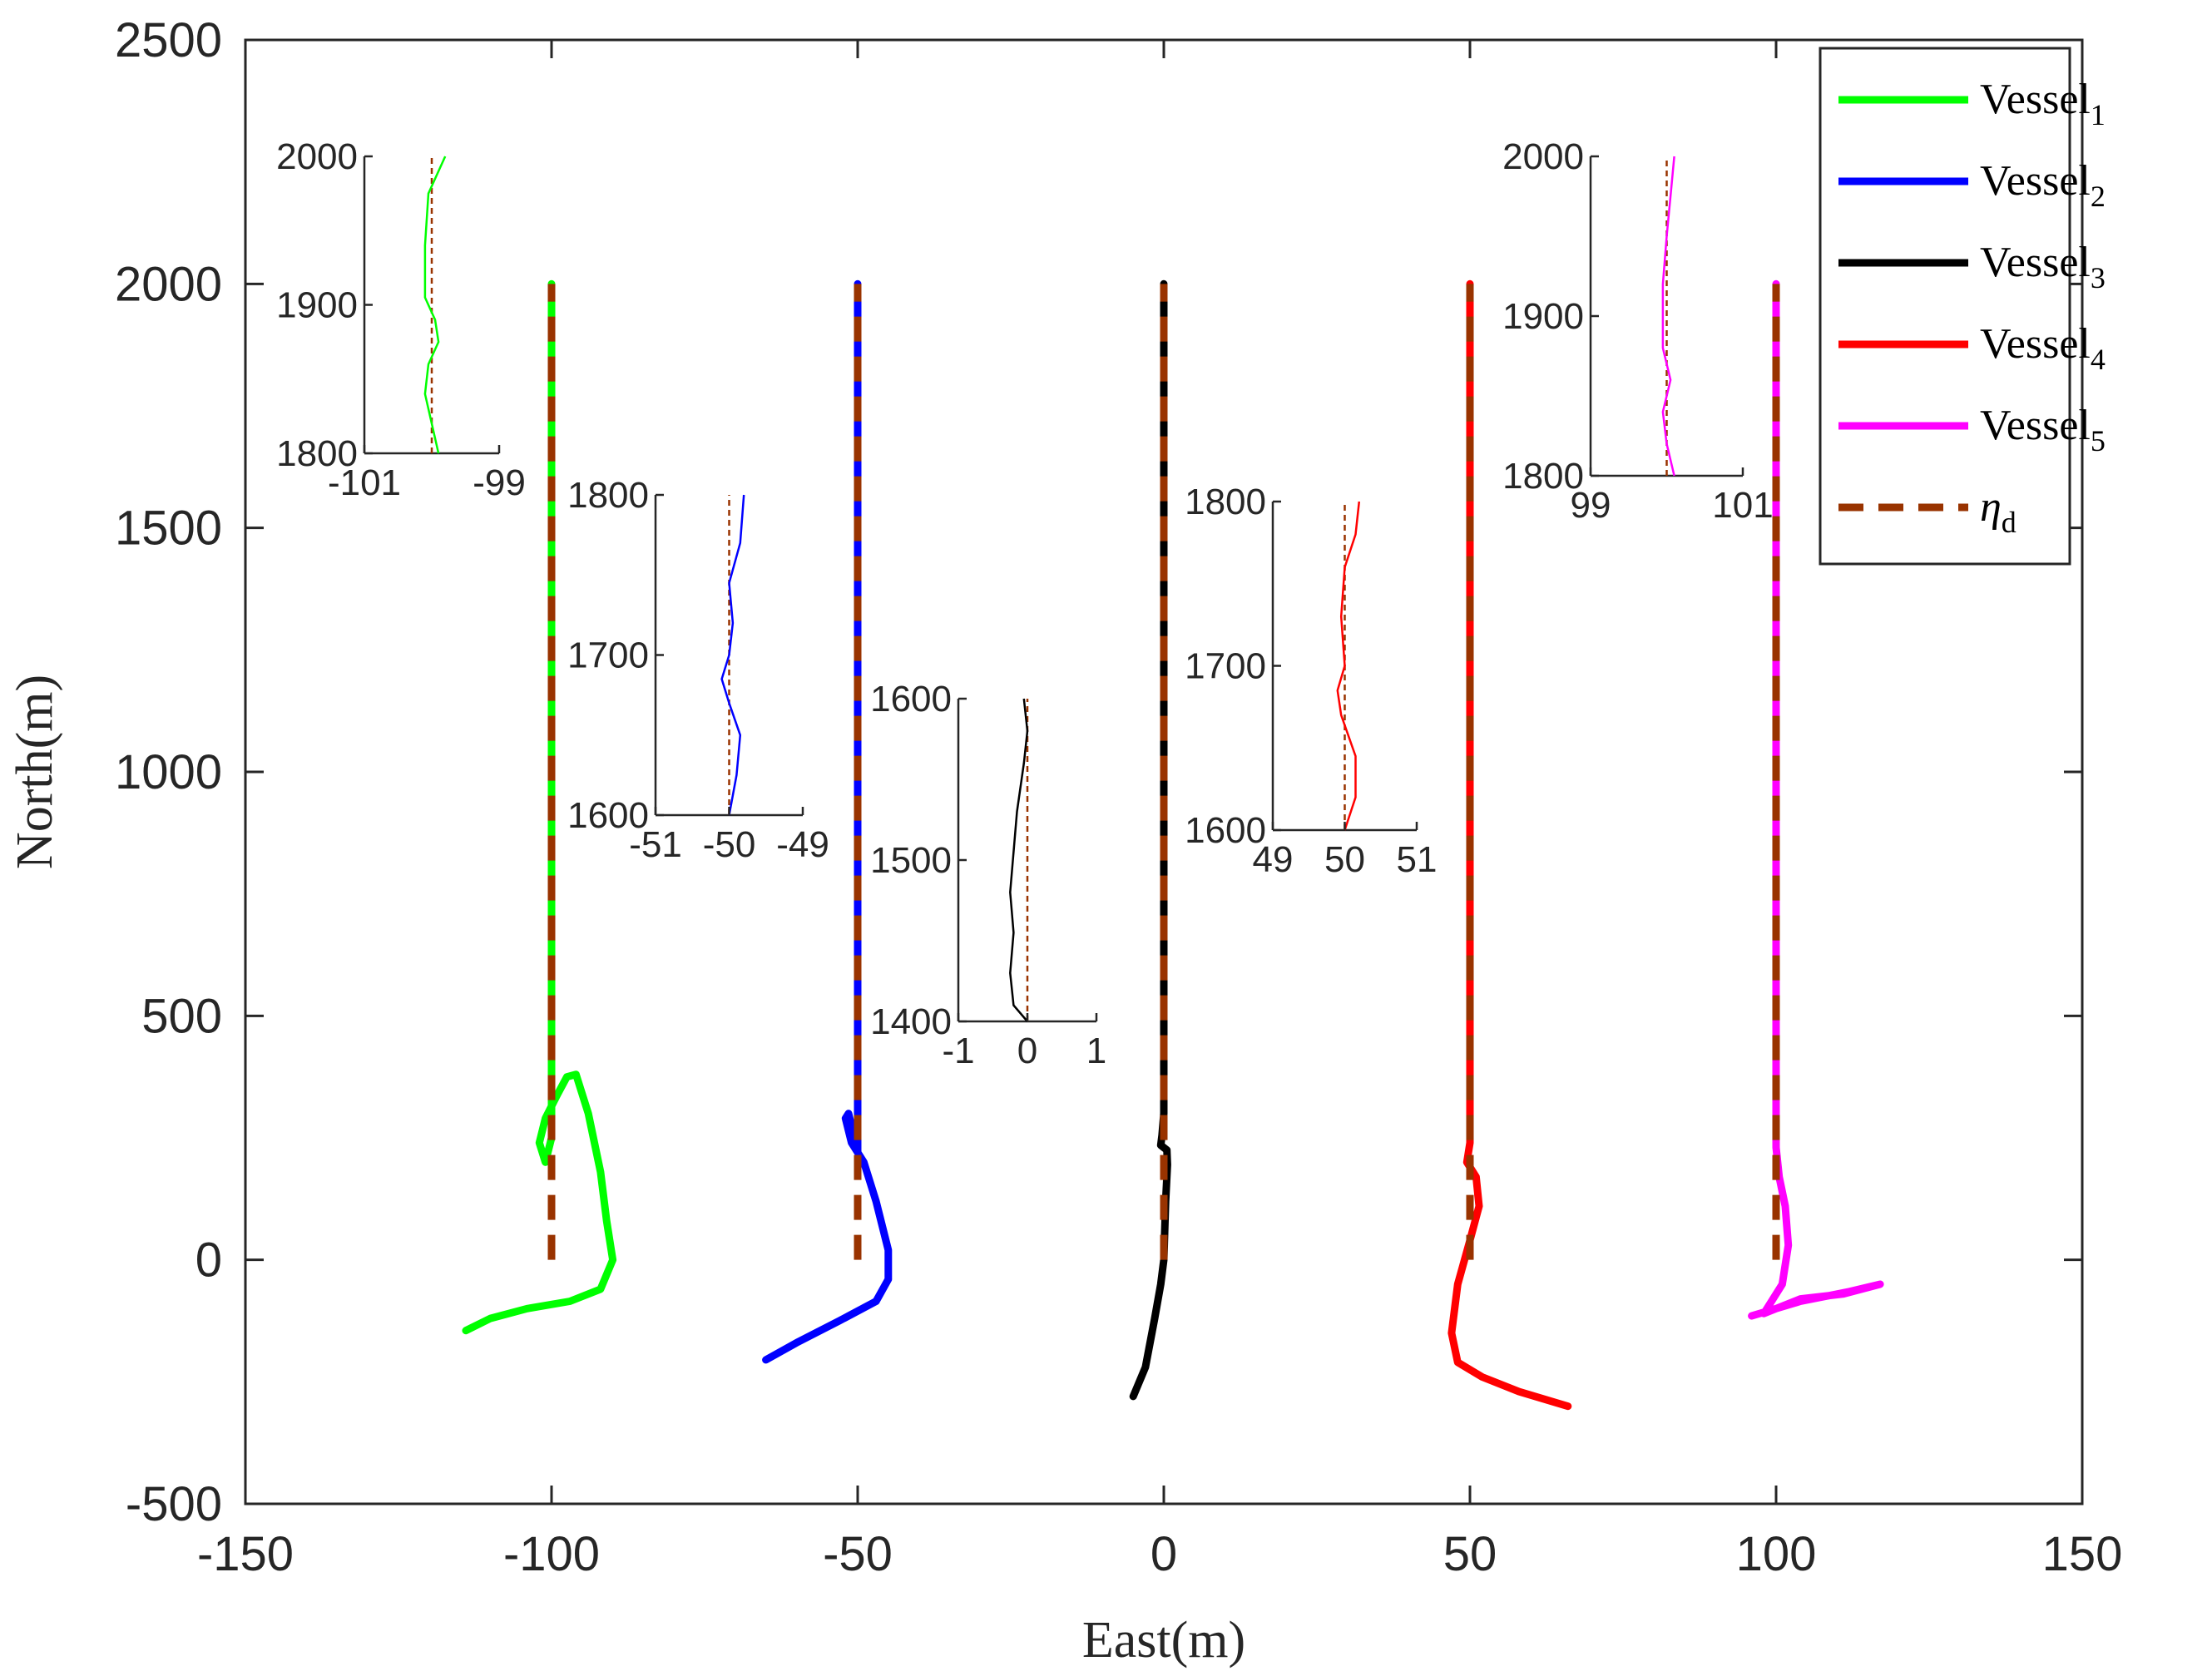  Describe the element at coordinates (988, 875) in the screenshot. I see `inset-vessel3: -1 0 1 1400 1500 1600` at that location.